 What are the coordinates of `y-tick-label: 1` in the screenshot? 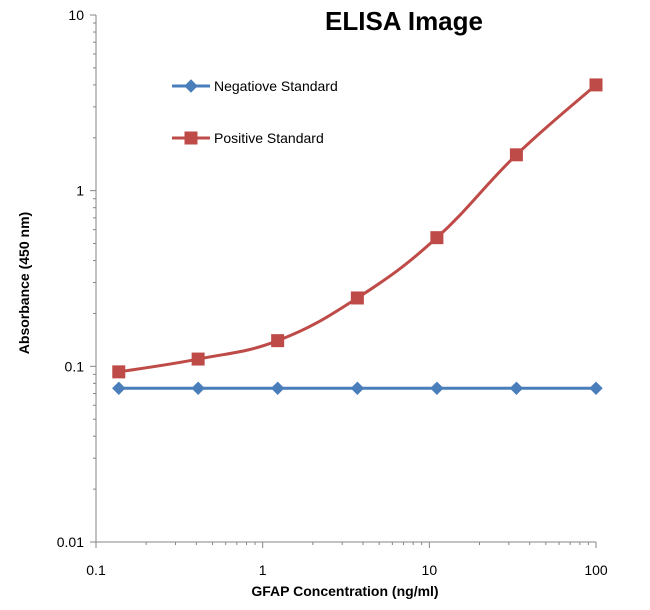 It's located at (80, 191).